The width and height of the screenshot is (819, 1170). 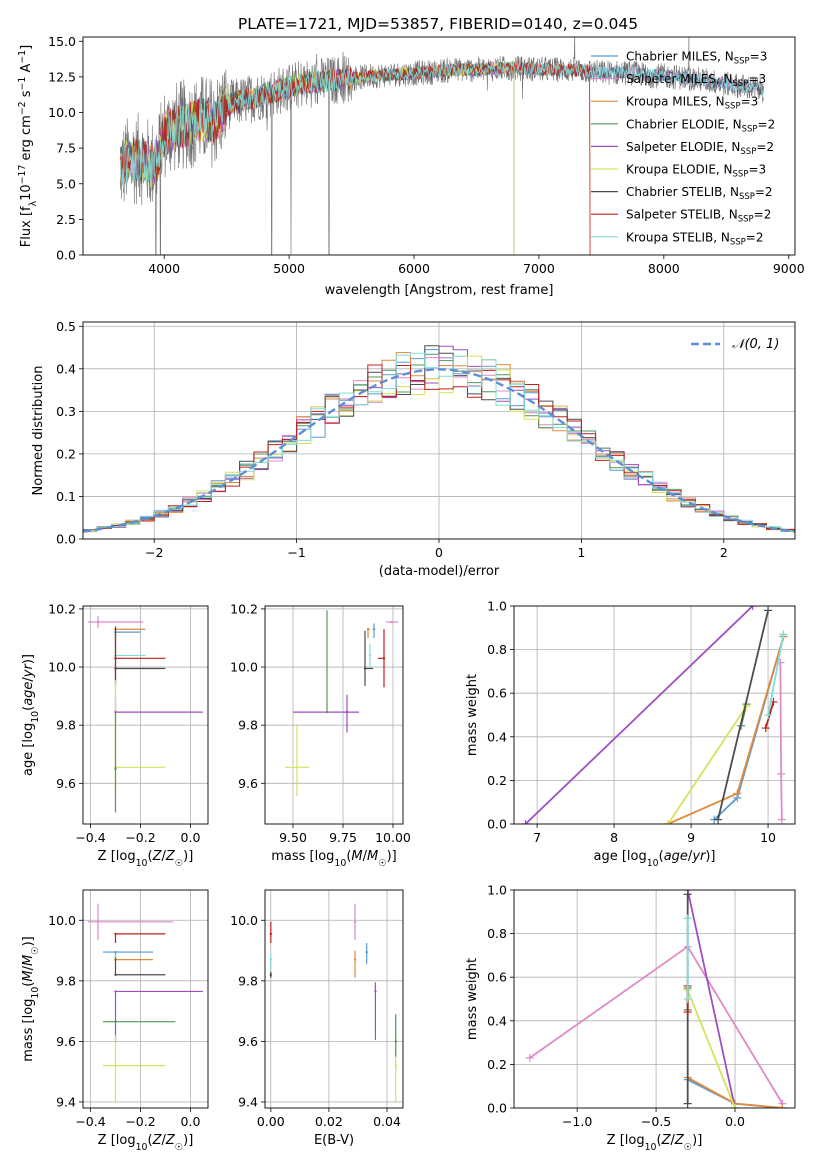 I want to click on x-tick-label: 0.00, so click(x=271, y=1121).